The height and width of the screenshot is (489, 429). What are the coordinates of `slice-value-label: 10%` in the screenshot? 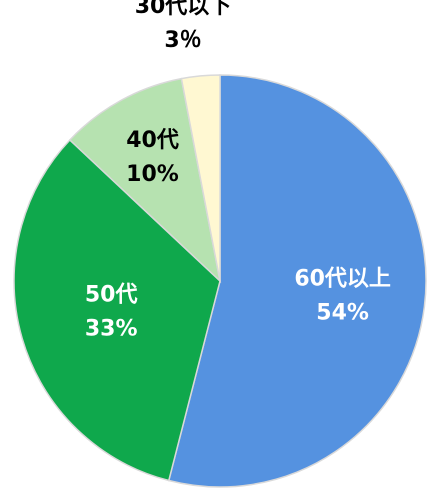 It's located at (152, 174).